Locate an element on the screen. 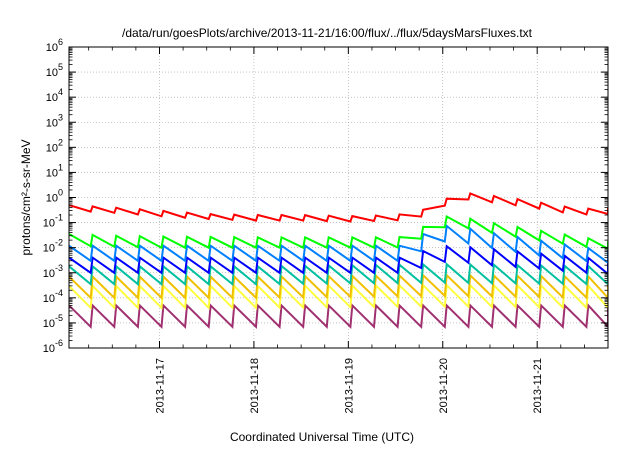  y-tick-label: 10⁰ is located at coordinates (54, 196).